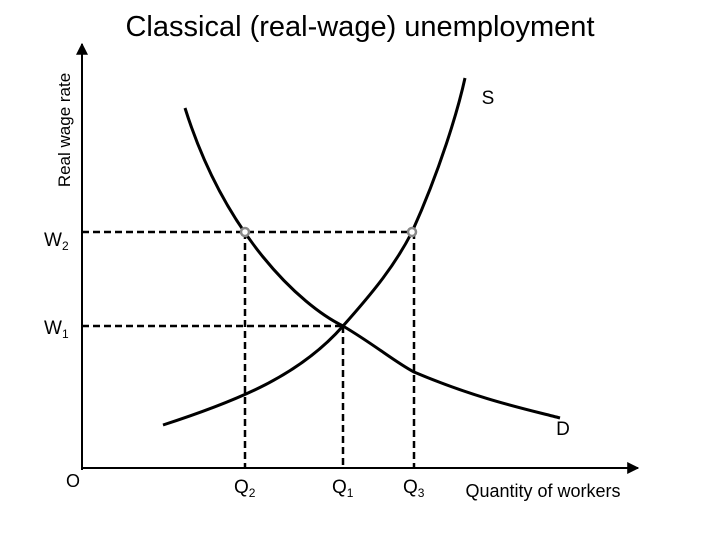 Image resolution: width=720 pixels, height=540 pixels. I want to click on supply-point, so click(412, 232).